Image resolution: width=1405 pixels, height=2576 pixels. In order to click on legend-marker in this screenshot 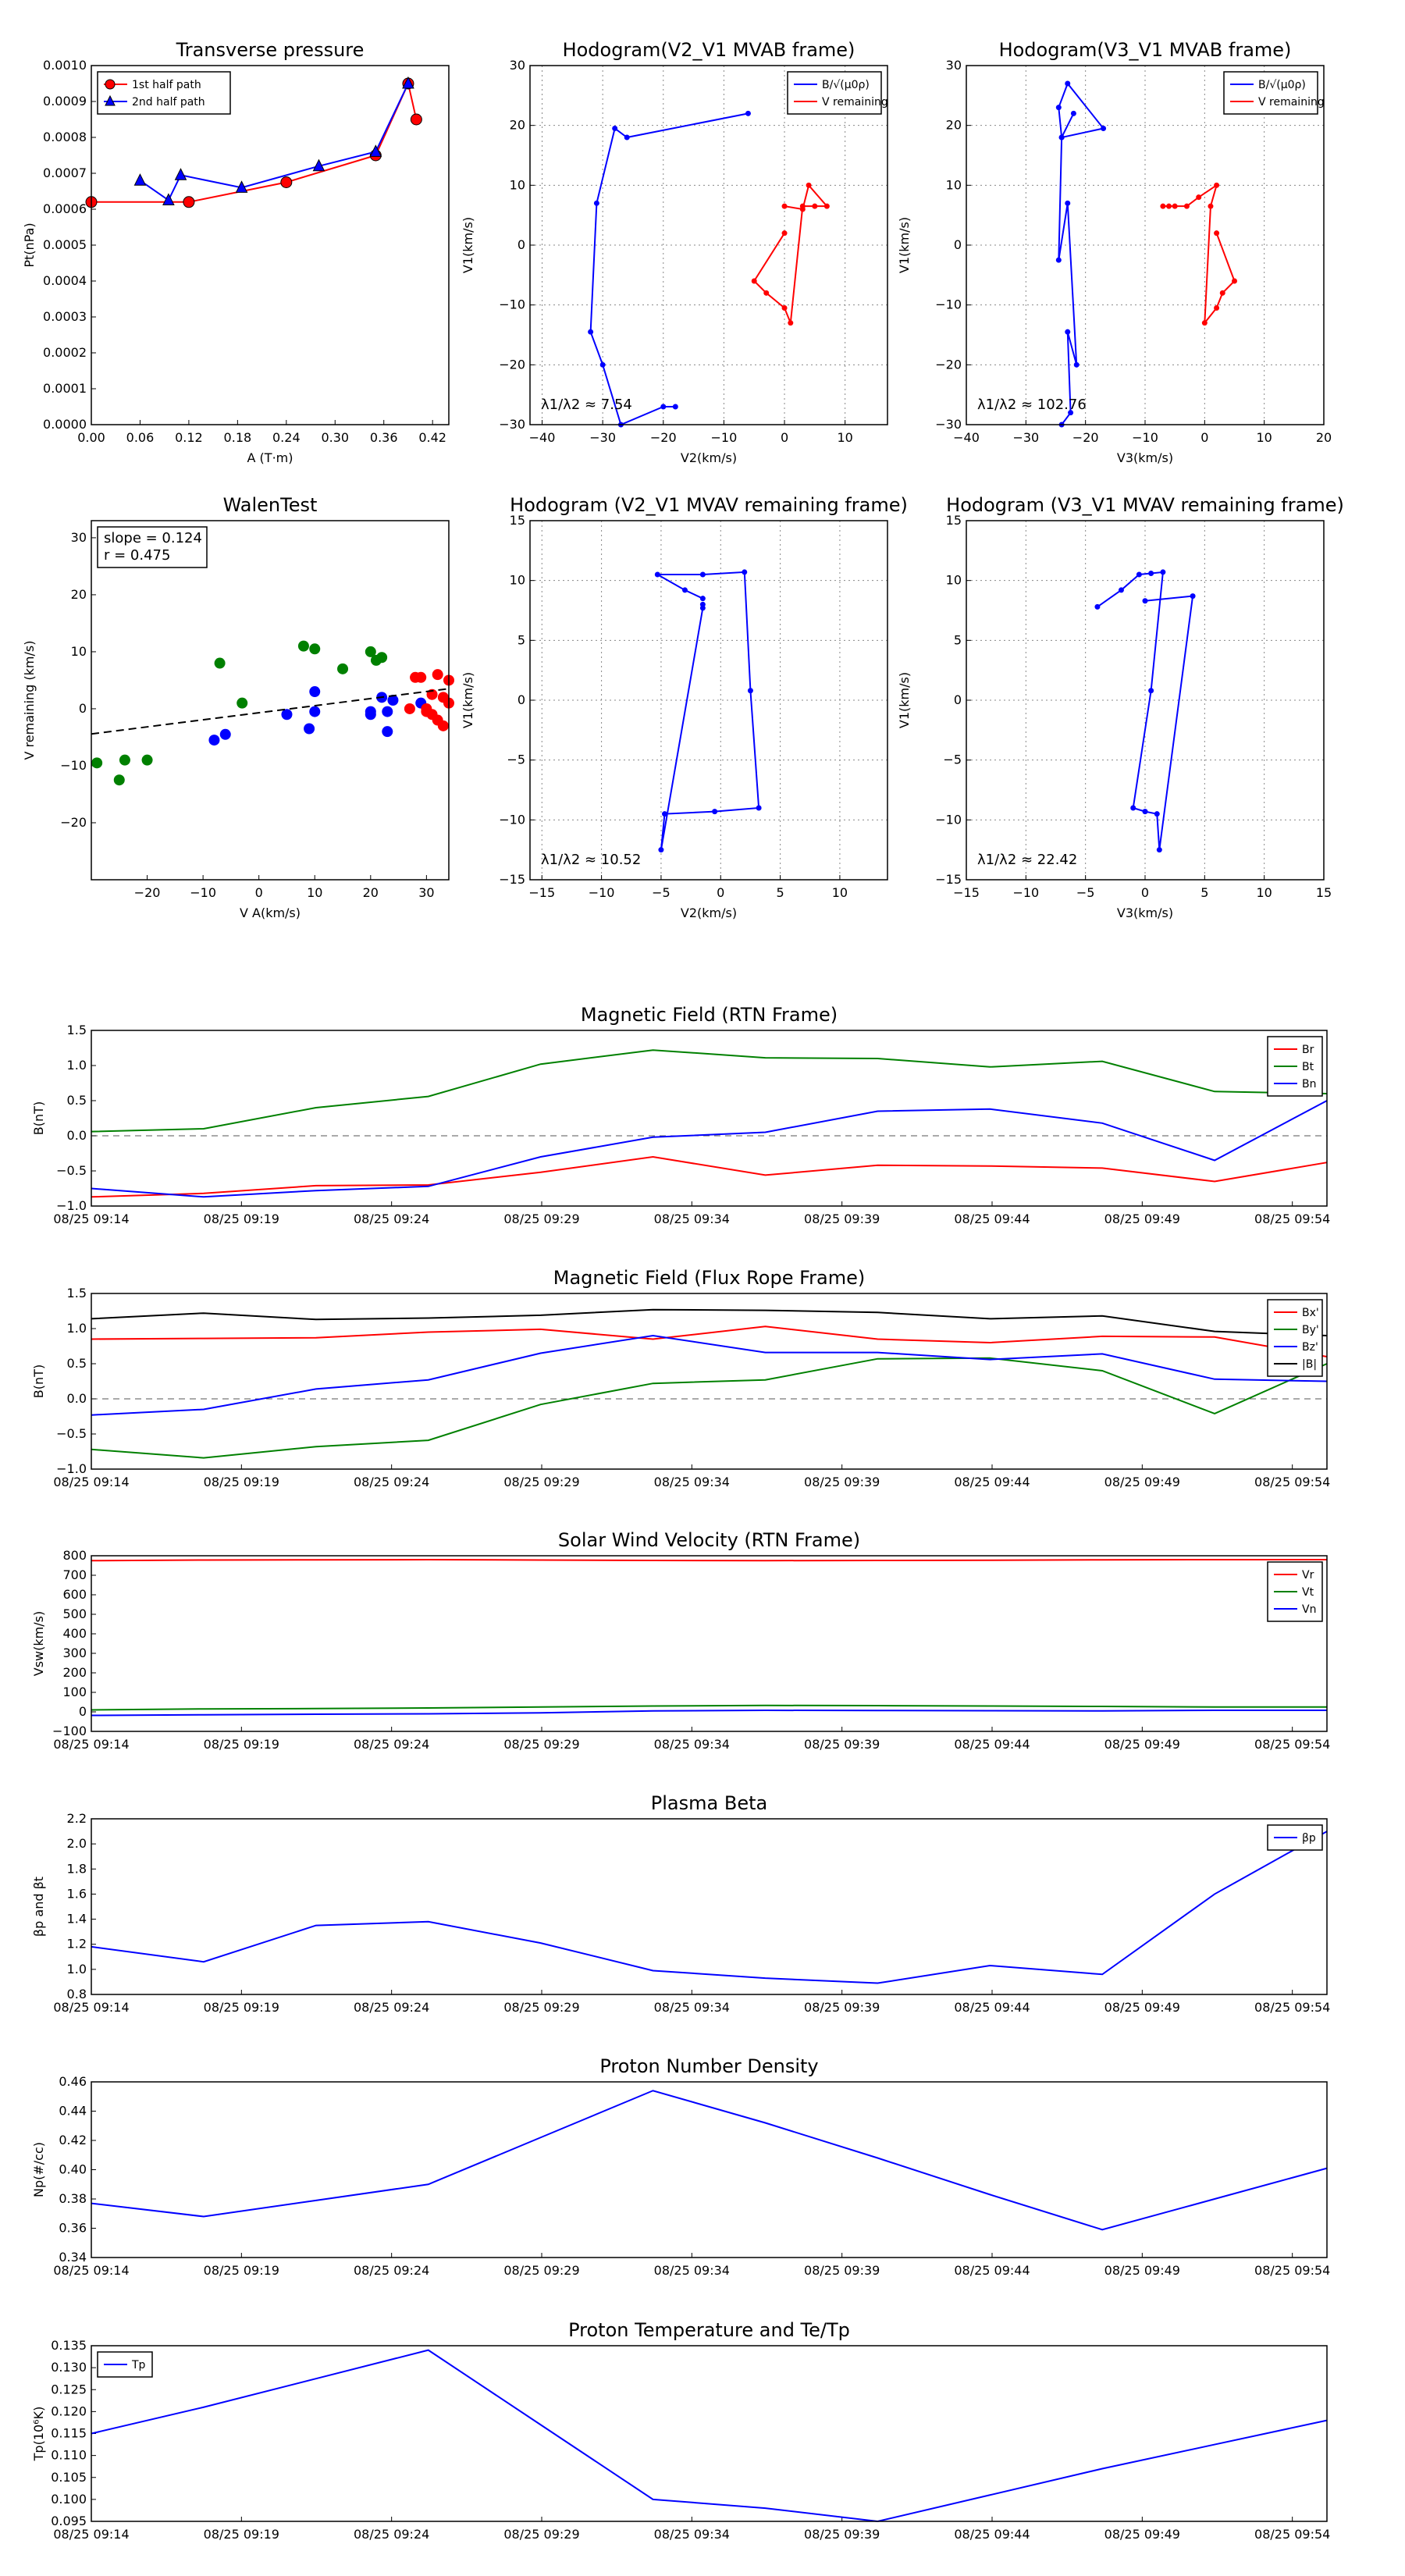, I will do `click(111, 100)`.